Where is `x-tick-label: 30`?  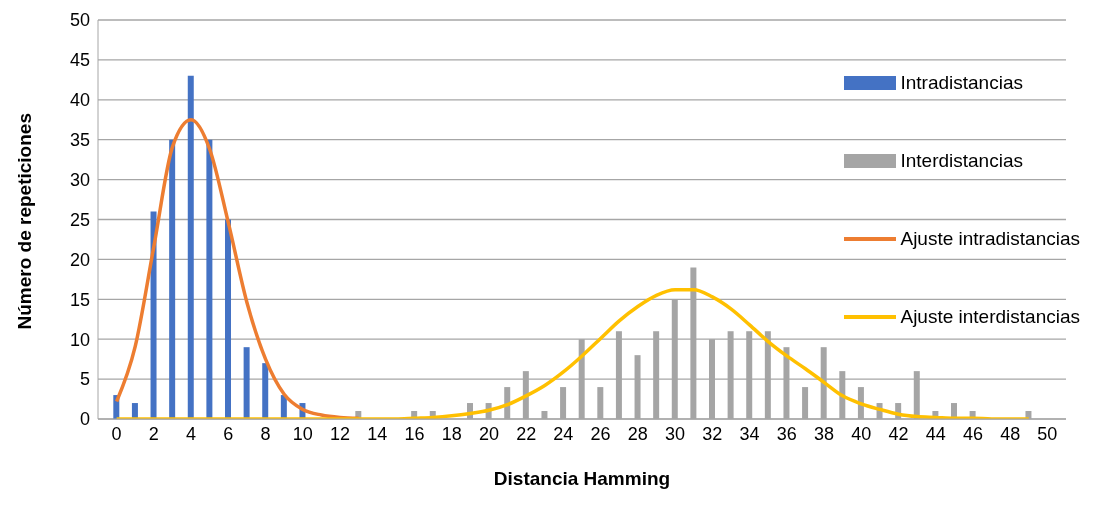 x-tick-label: 30 is located at coordinates (675, 433).